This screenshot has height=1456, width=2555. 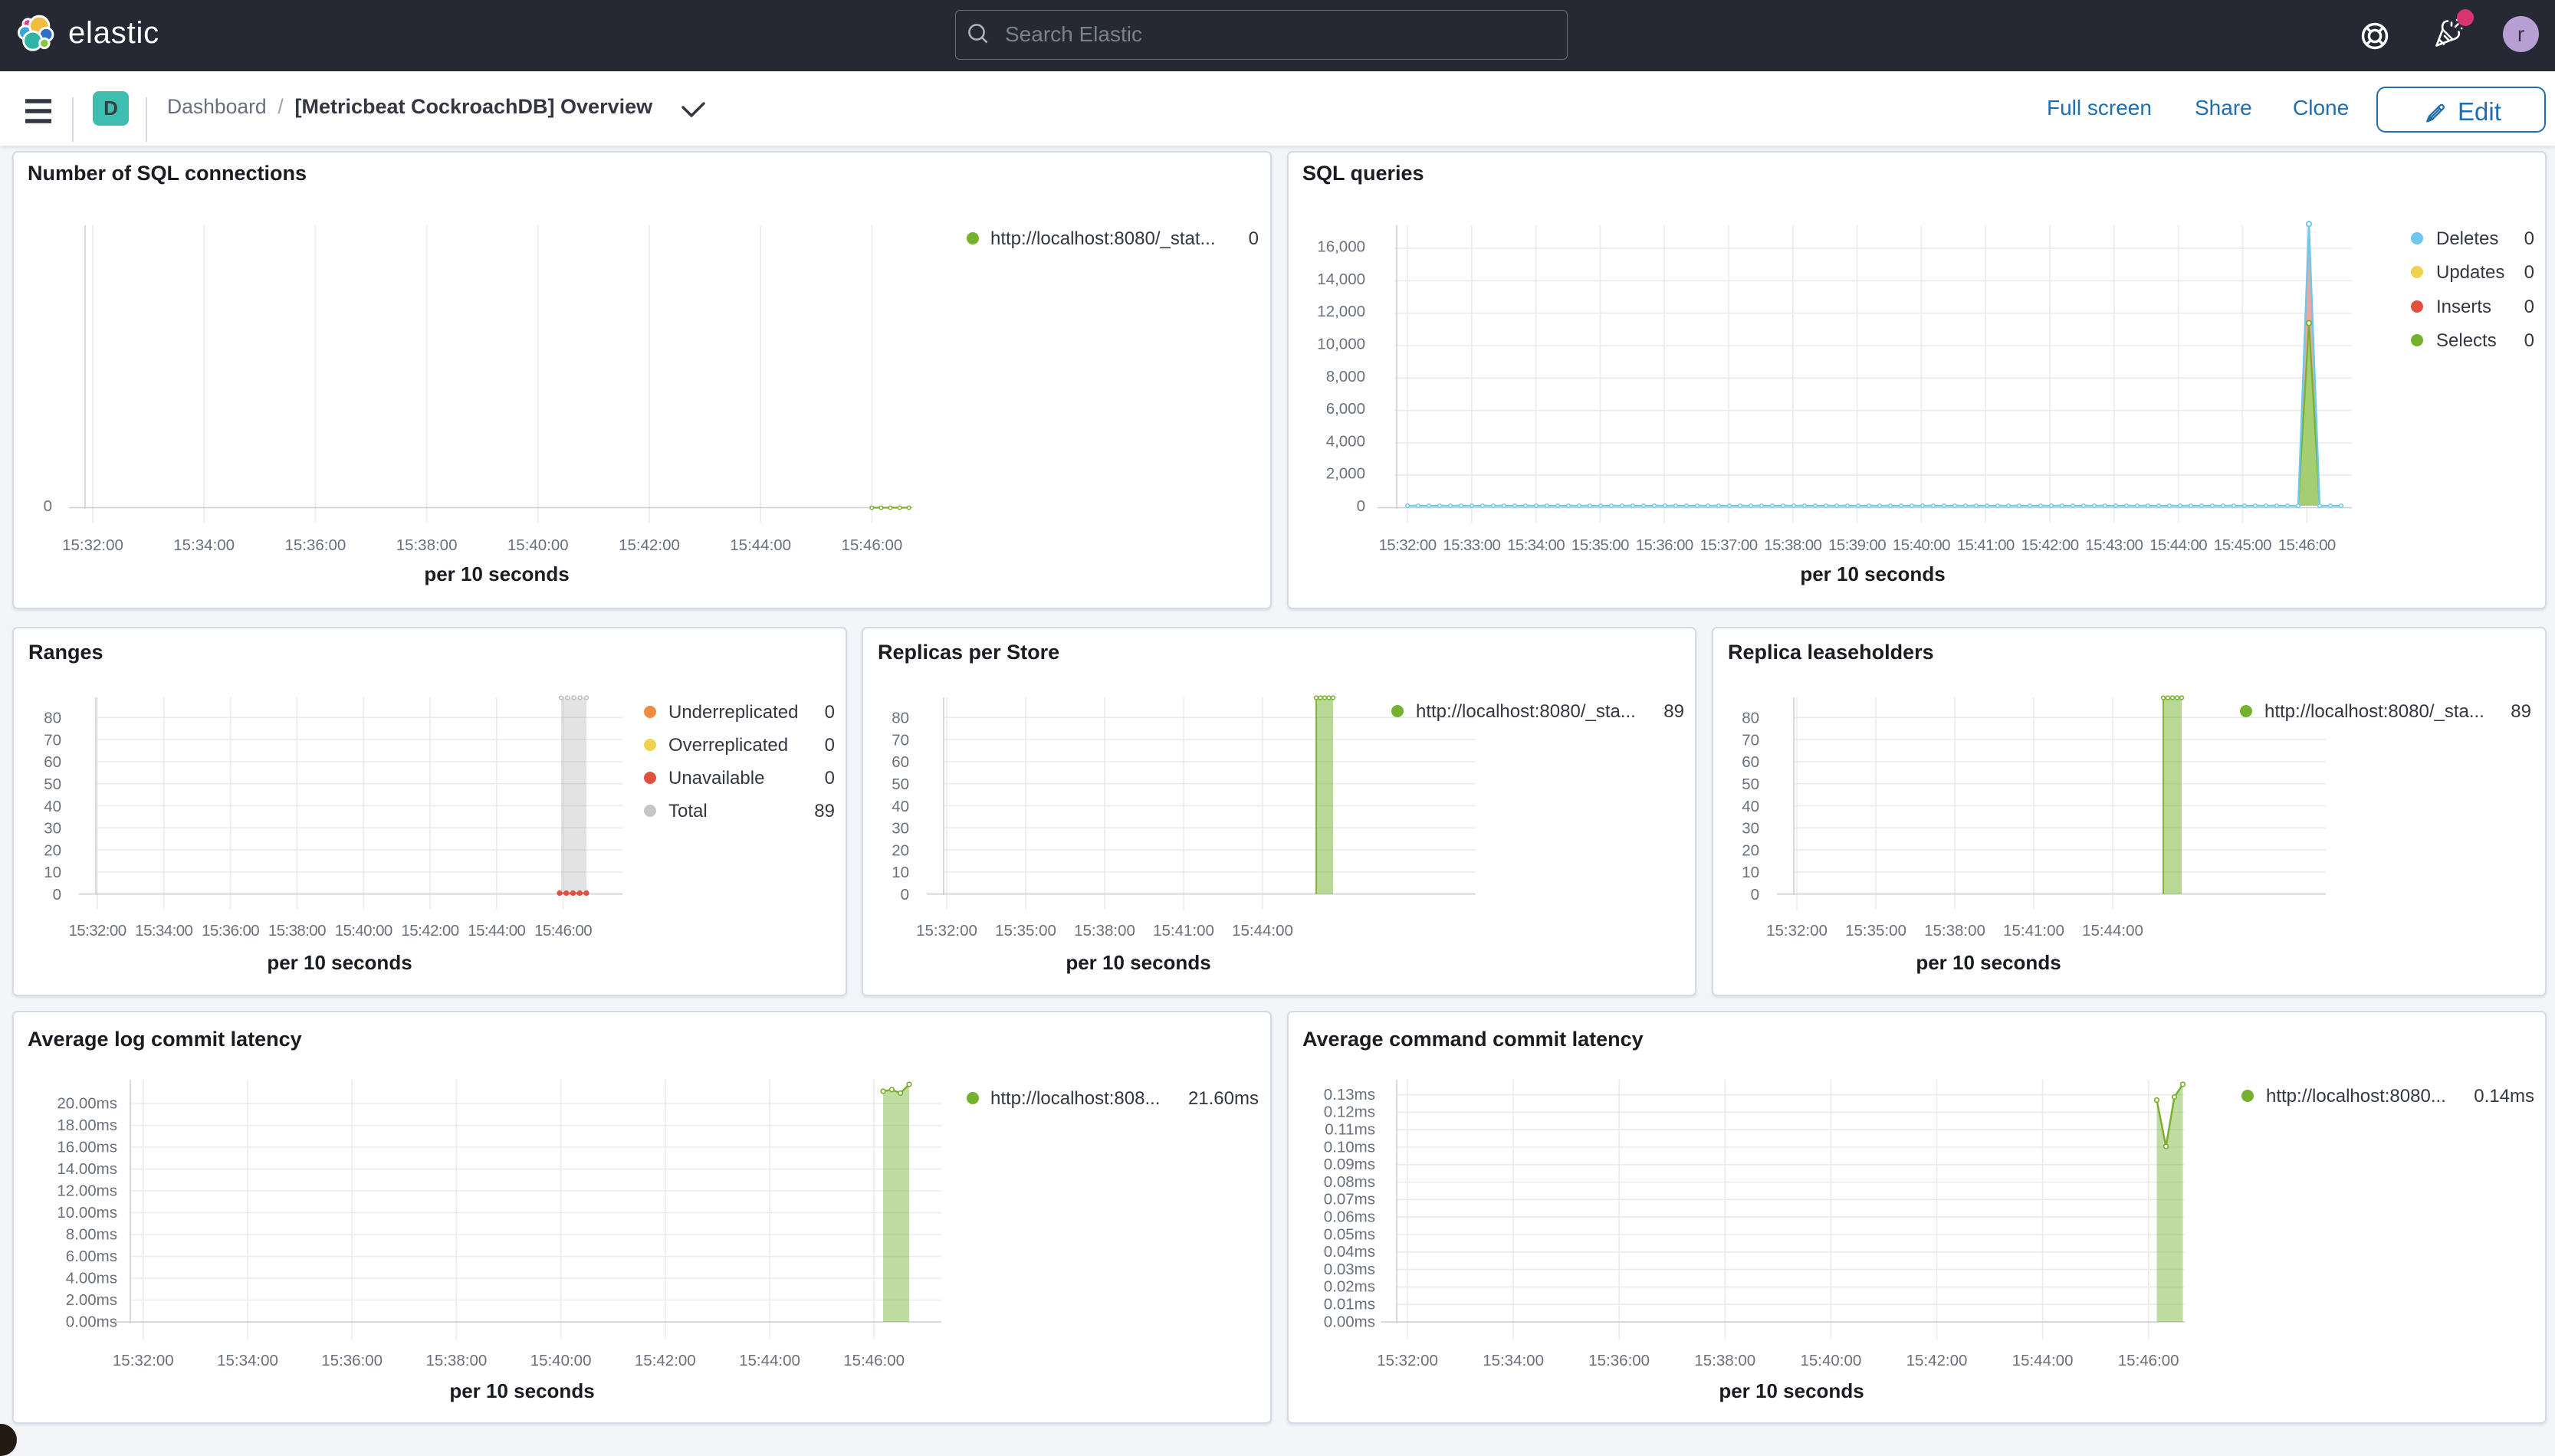 What do you see at coordinates (1345, 474) in the screenshot?
I see `svg-text: 2,000` at bounding box center [1345, 474].